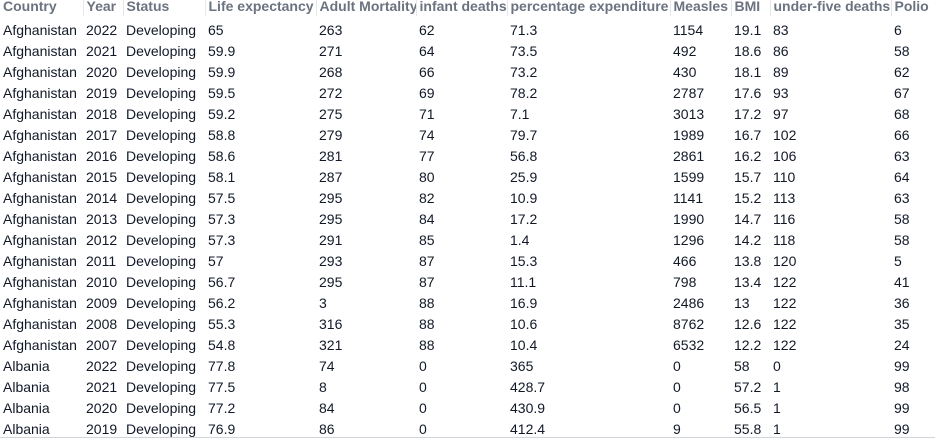  Describe the element at coordinates (102, 219) in the screenshot. I see `table-cell: 2013` at that location.